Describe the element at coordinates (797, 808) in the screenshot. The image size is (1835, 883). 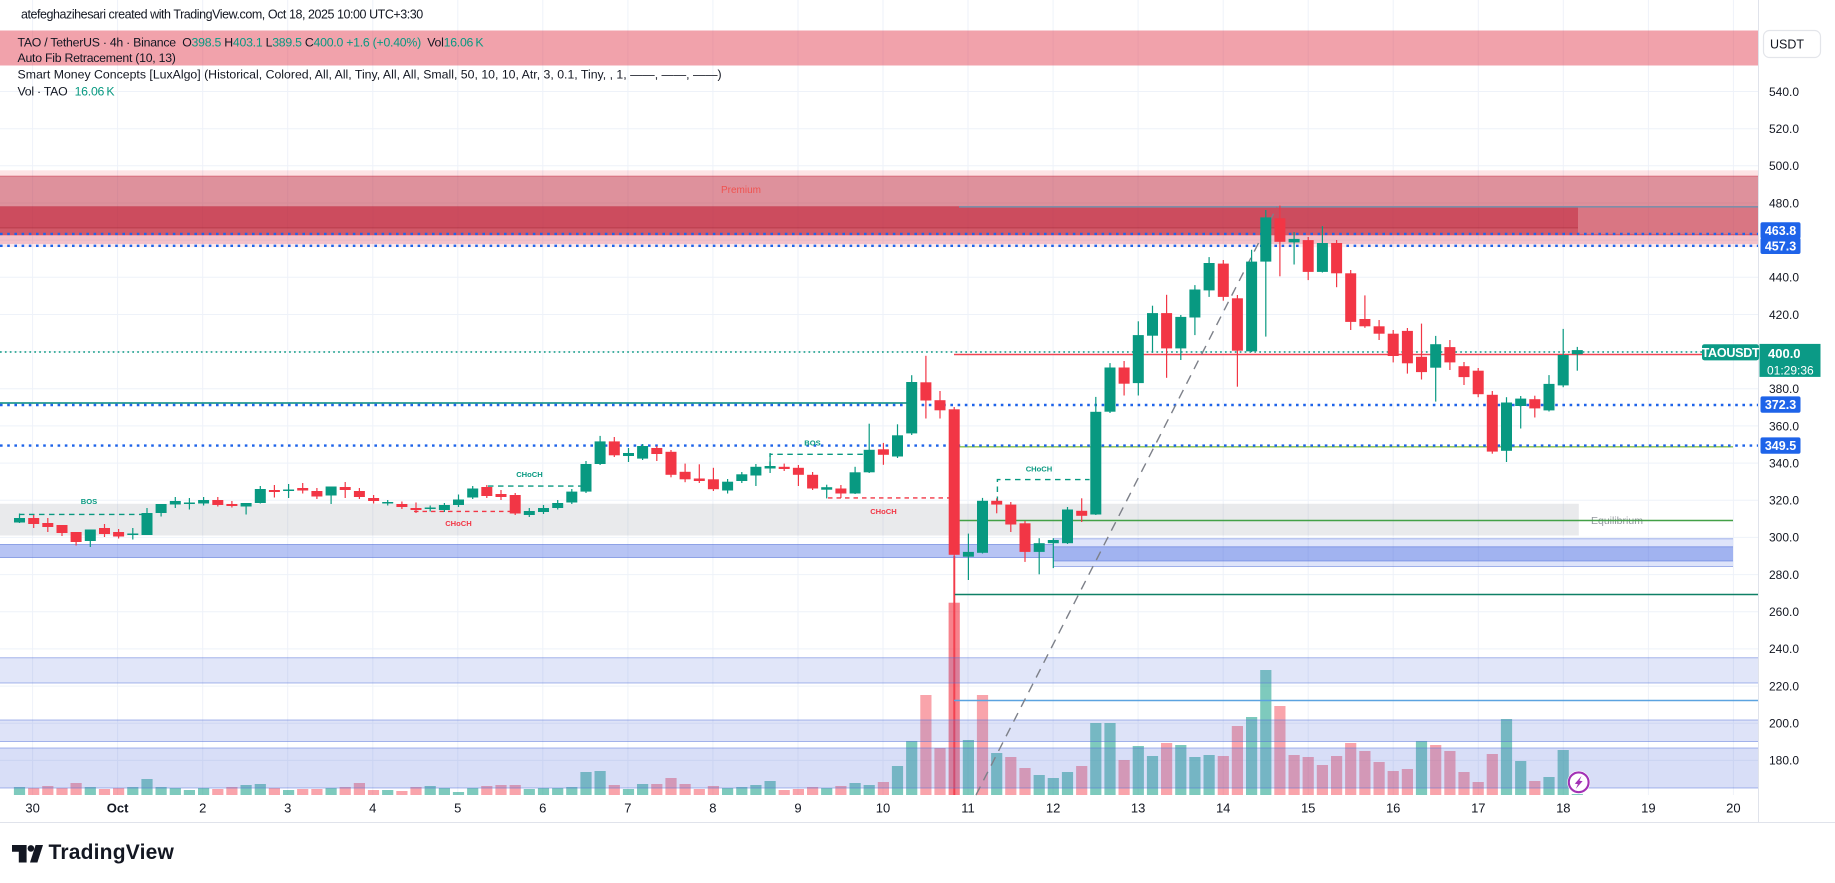
I see `svg-text: 9` at that location.